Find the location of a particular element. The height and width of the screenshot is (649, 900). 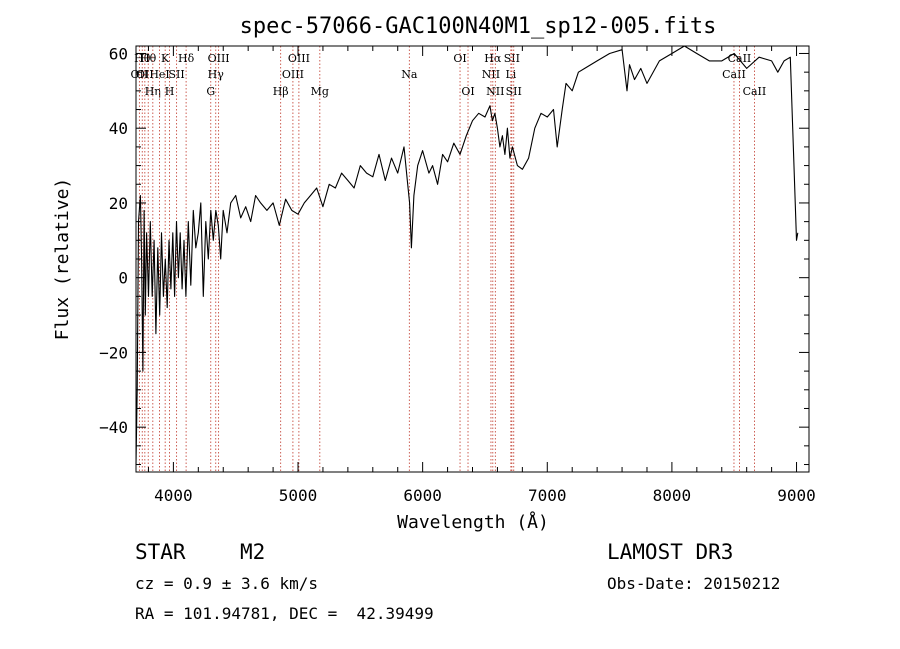

x-tick-label: 9000 is located at coordinates (796, 495).